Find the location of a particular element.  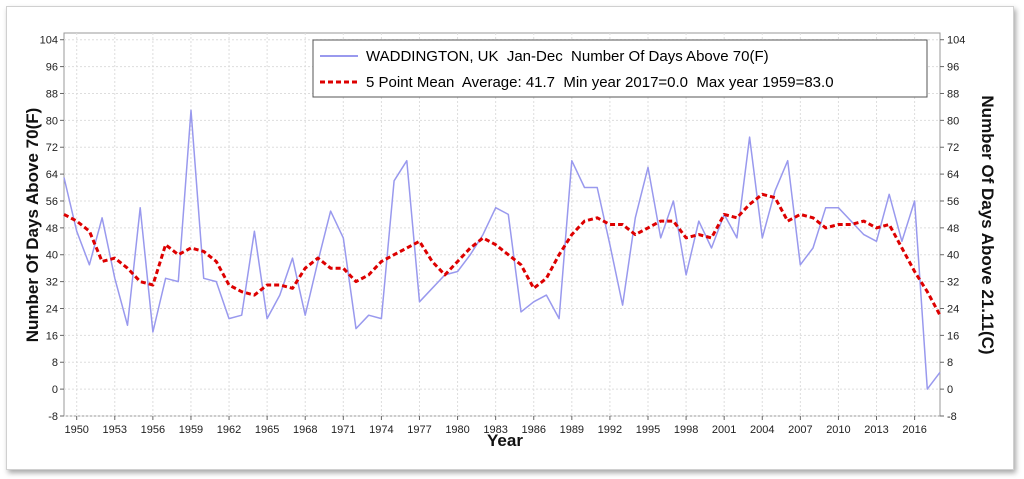

x-tick-label: 1971 is located at coordinates (343, 430).